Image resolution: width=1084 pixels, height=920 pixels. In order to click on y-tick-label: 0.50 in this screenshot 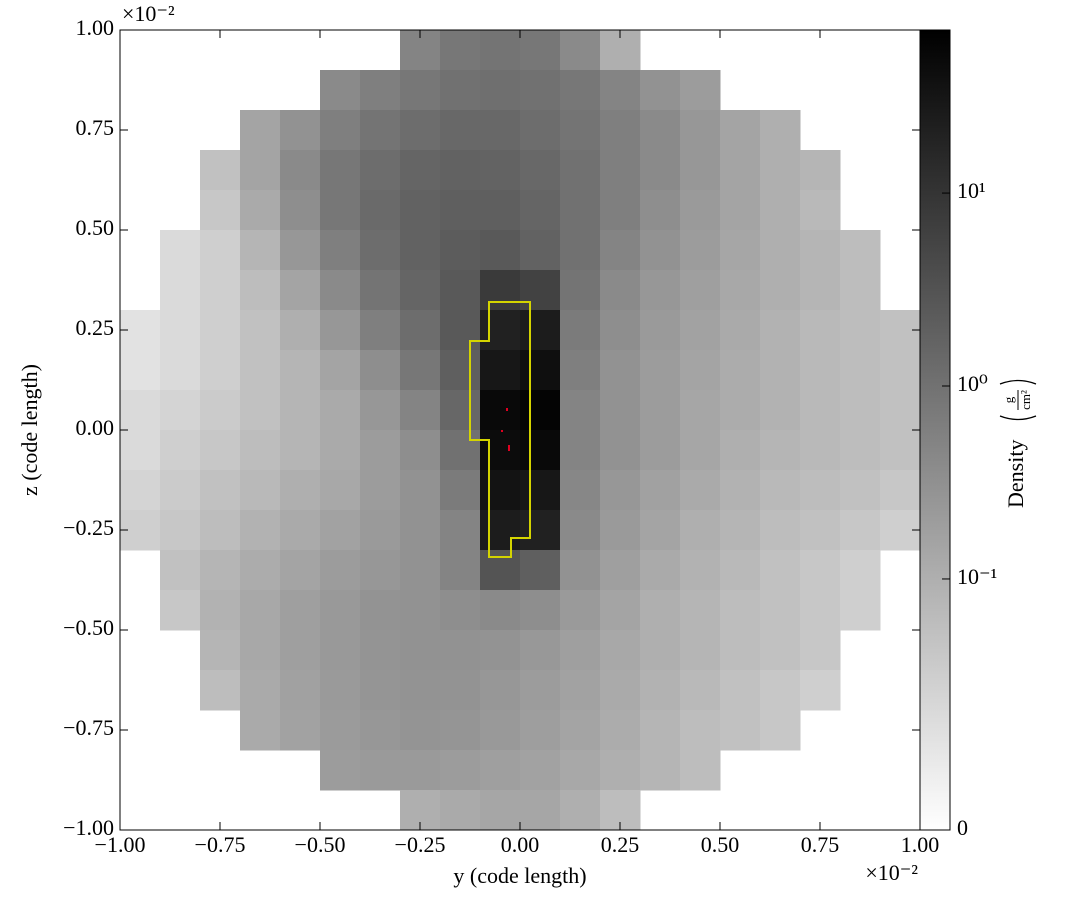, I will do `click(95, 227)`.